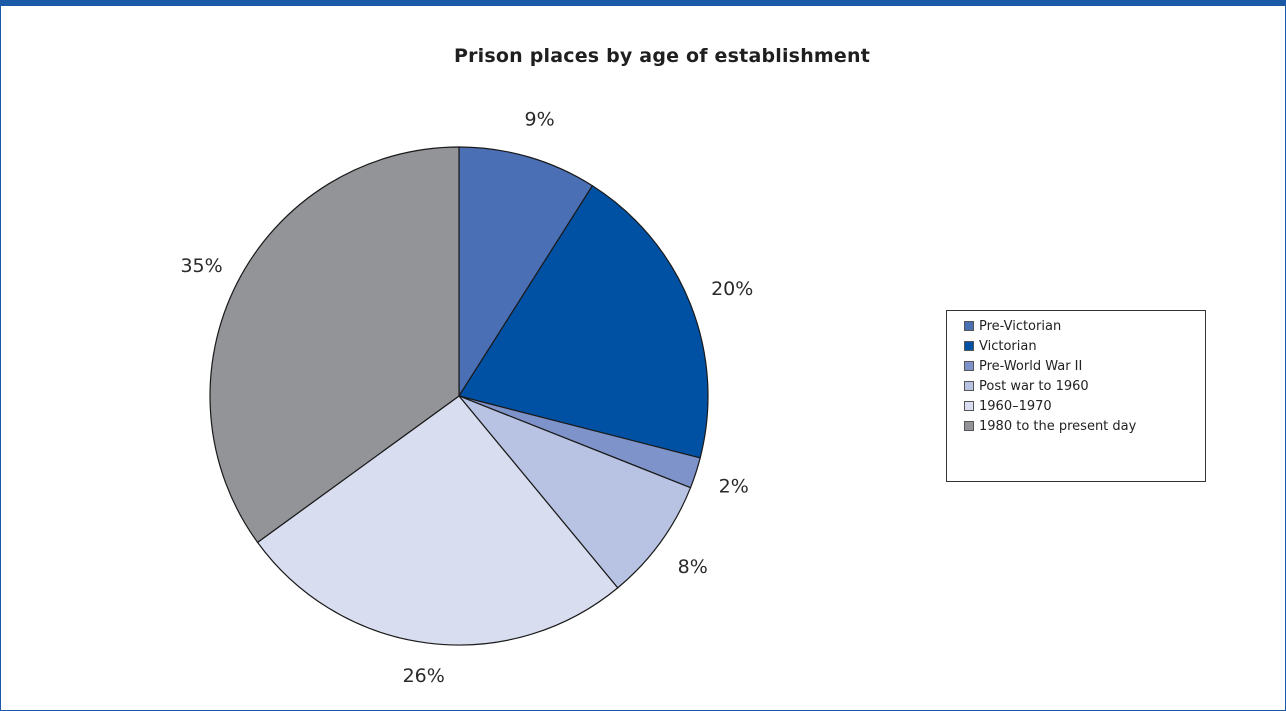 This screenshot has height=711, width=1286. I want to click on legend-label: Victorian, so click(1008, 346).